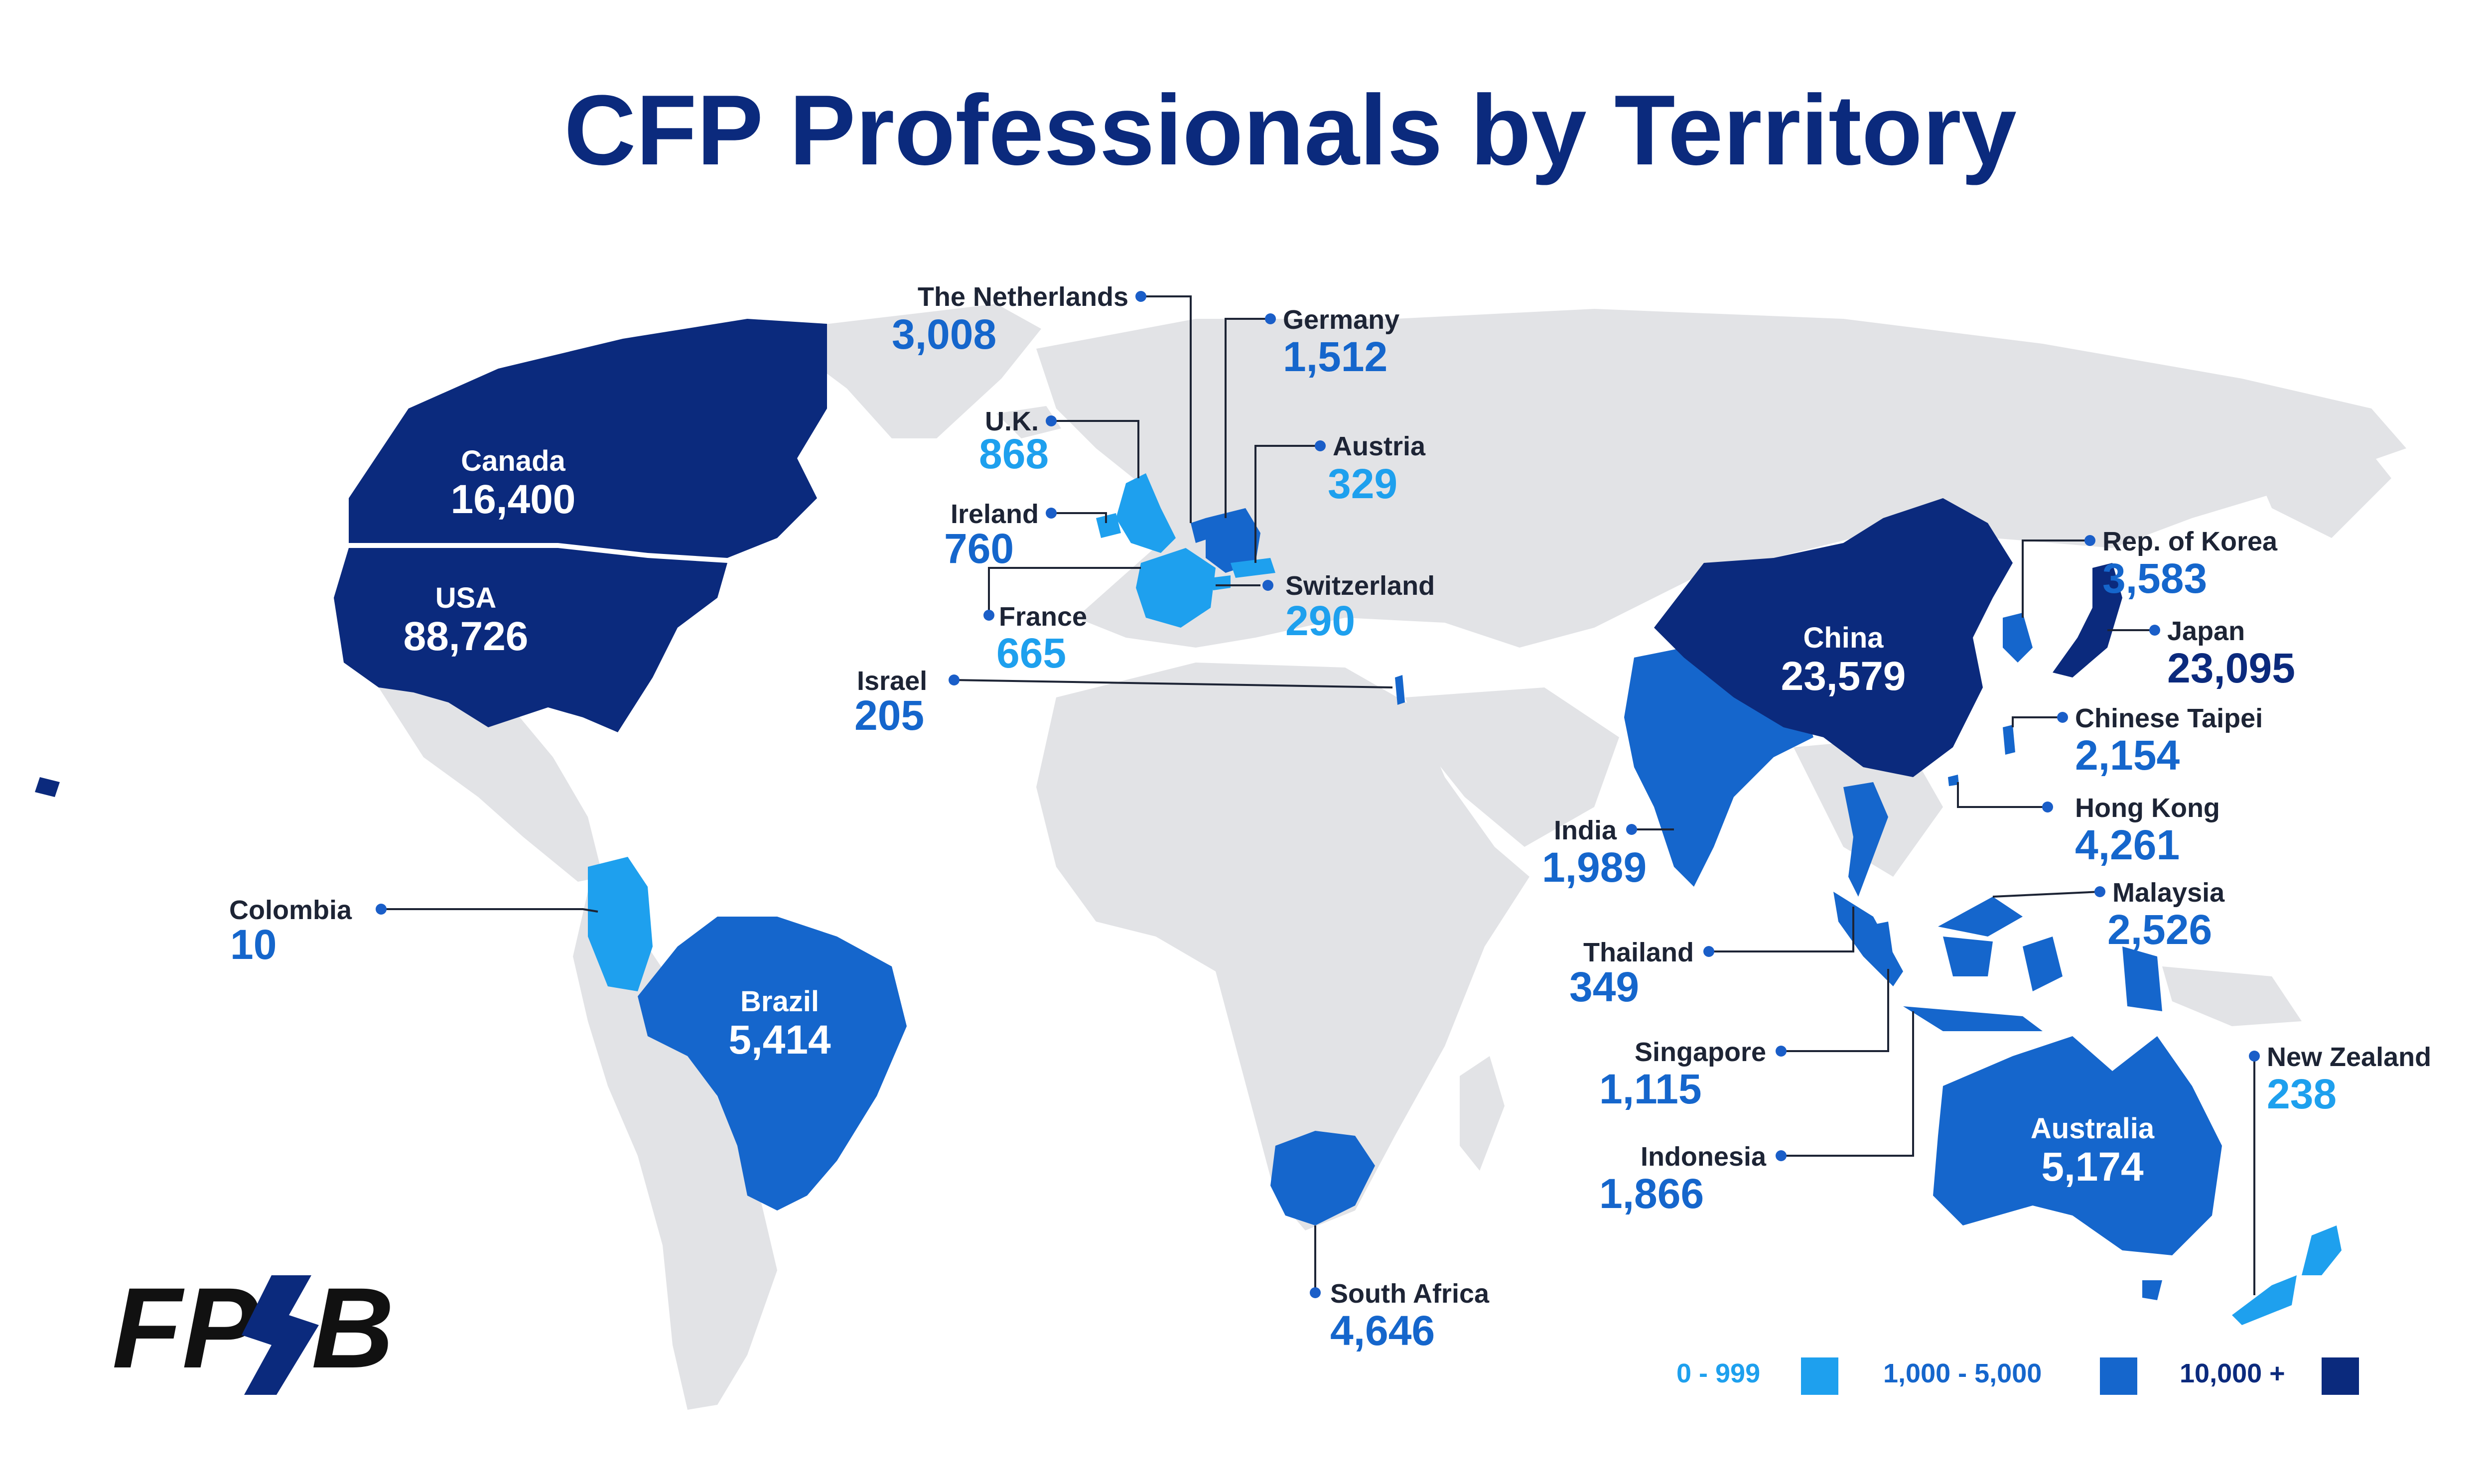  What do you see at coordinates (620, 924) in the screenshot?
I see `colombia-shape` at bounding box center [620, 924].